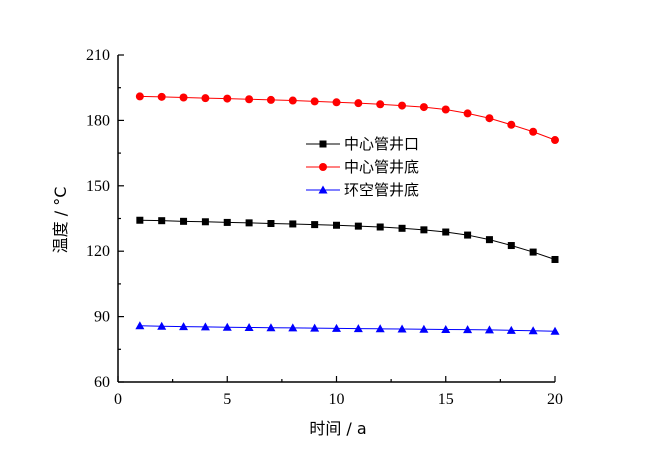 The width and height of the screenshot is (650, 462). What do you see at coordinates (381, 190) in the screenshot?
I see `legend-label: 环空管井底` at bounding box center [381, 190].